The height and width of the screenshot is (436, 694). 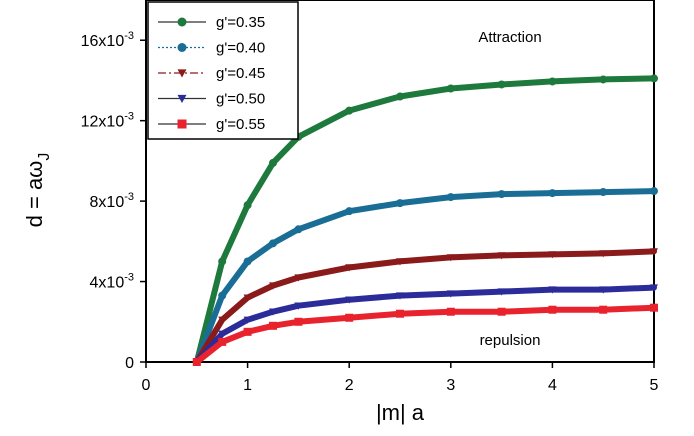 I want to click on legend-label: g'=0.35, so click(x=240, y=22).